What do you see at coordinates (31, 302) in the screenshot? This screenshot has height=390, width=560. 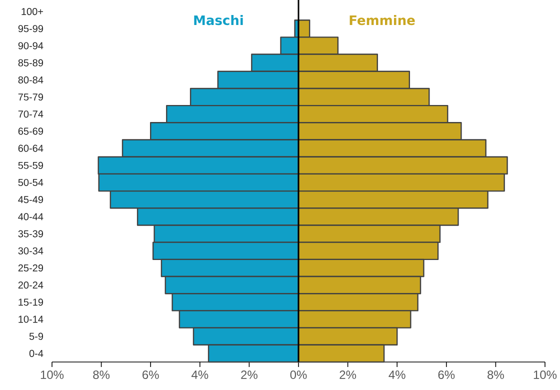 I see `y-tick-label: 15-19` at bounding box center [31, 302].